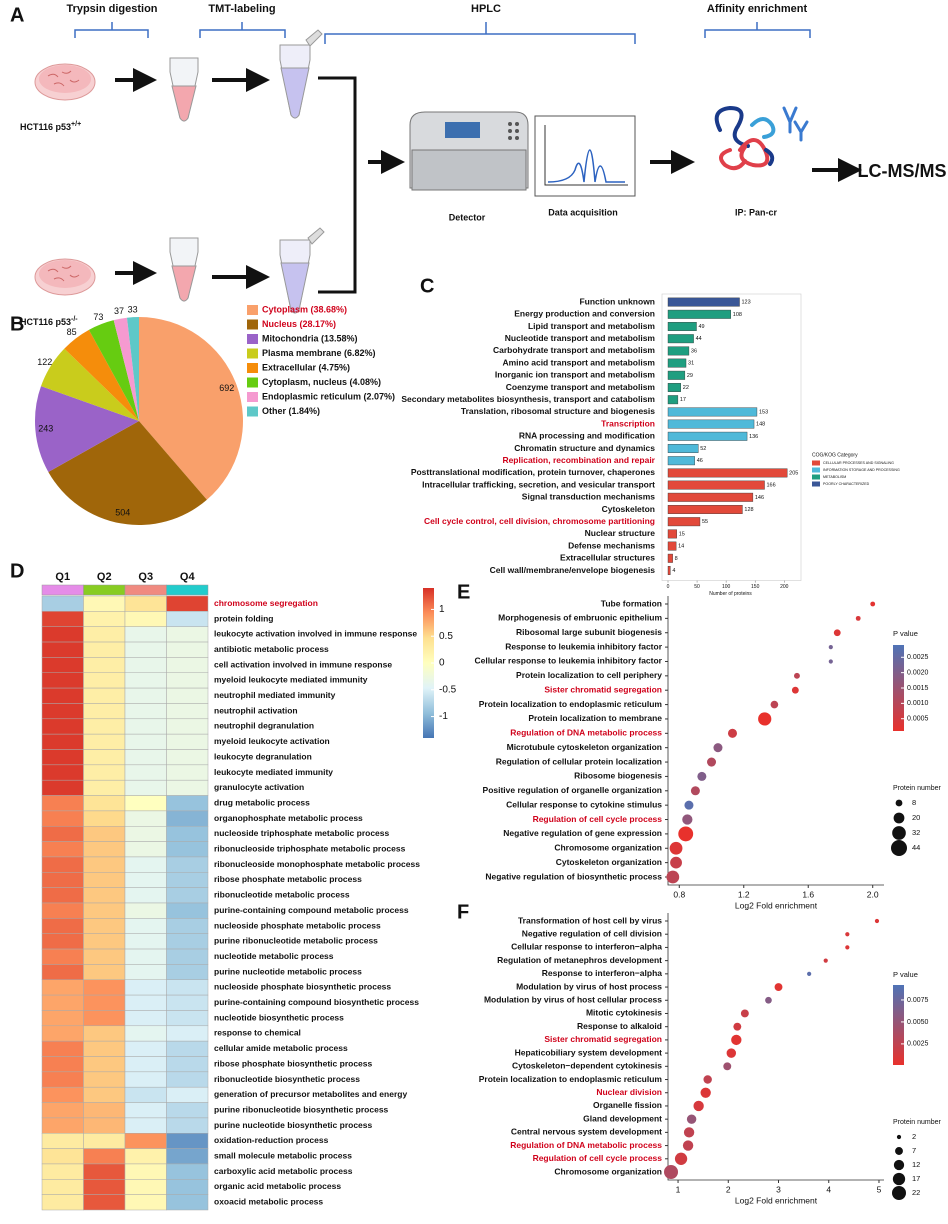 This screenshot has width=948, height=1224. Describe the element at coordinates (898, 688) in the screenshot. I see `colorbar` at that location.